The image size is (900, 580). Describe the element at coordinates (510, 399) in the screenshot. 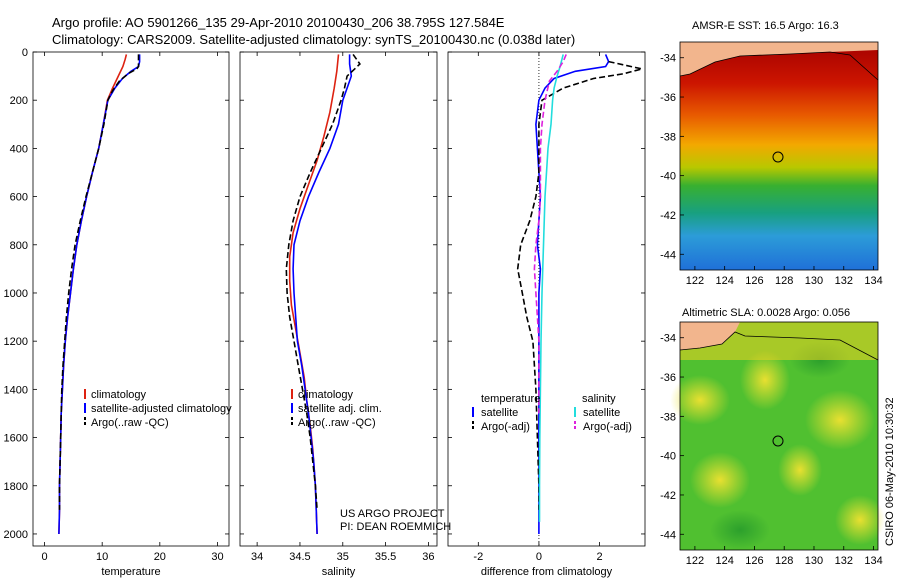

I see `legend-group-title: temperature` at that location.